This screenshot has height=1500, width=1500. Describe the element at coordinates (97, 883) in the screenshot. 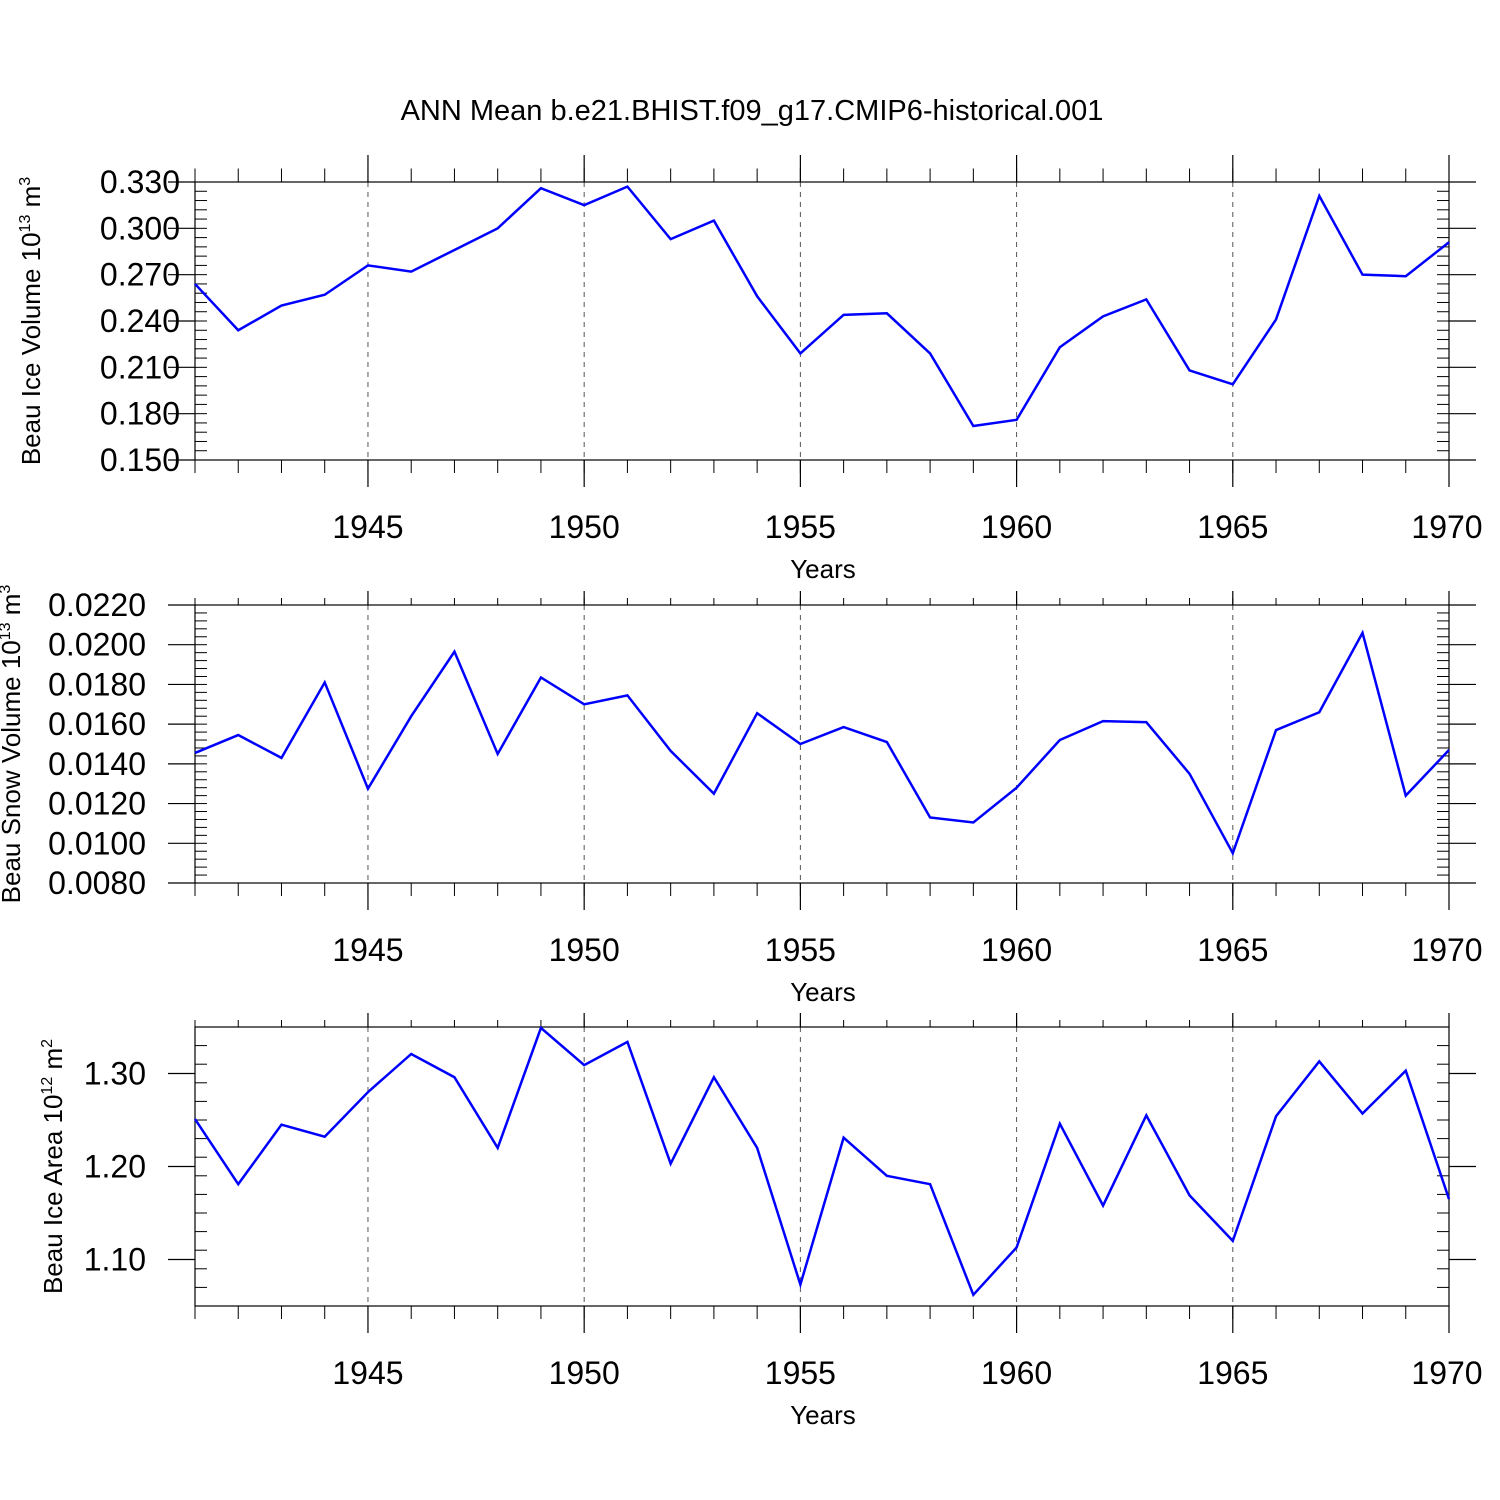

I see `y-tick-label: 0.0080` at that location.